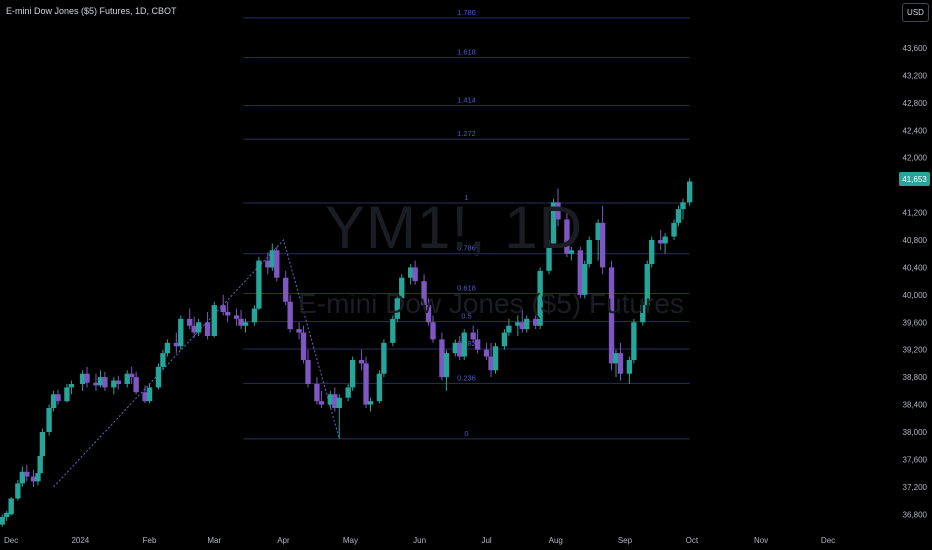 This screenshot has height=550, width=932. I want to click on watermark-description: E-mini Dow Jones ($5) Futures, so click(491, 303).